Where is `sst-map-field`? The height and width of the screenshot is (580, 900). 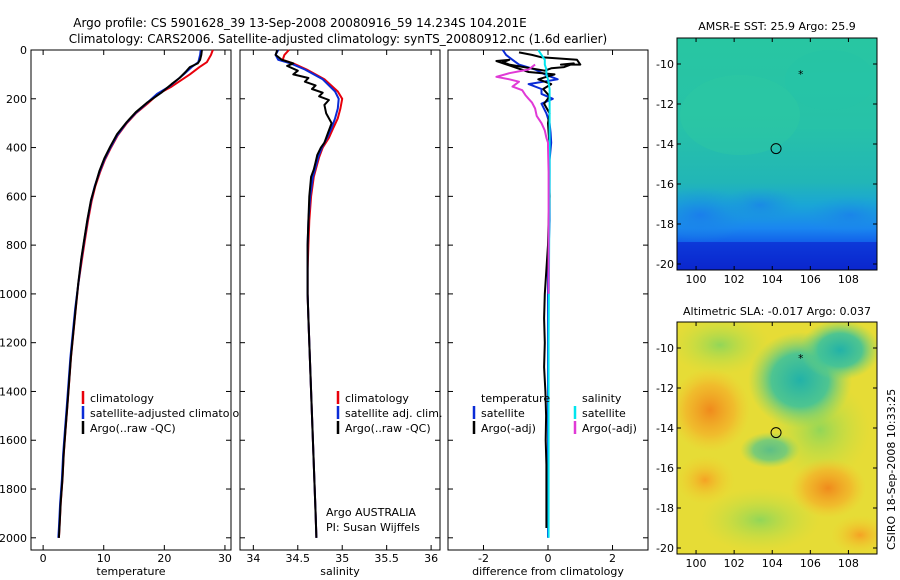 sst-map-field is located at coordinates (777, 154).